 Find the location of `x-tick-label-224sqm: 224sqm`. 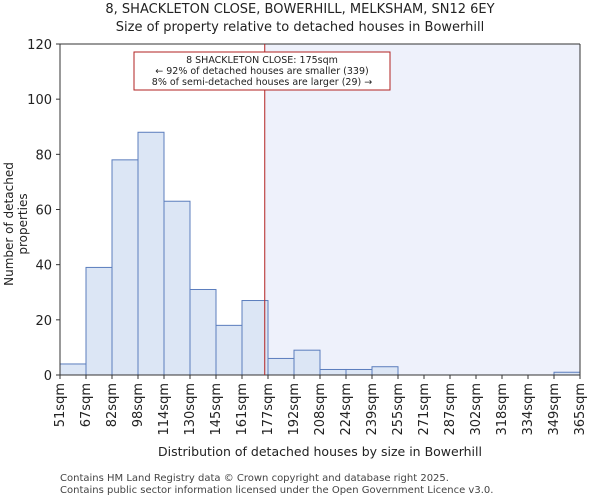

x-tick-label-224sqm: 224sqm is located at coordinates (346, 409).